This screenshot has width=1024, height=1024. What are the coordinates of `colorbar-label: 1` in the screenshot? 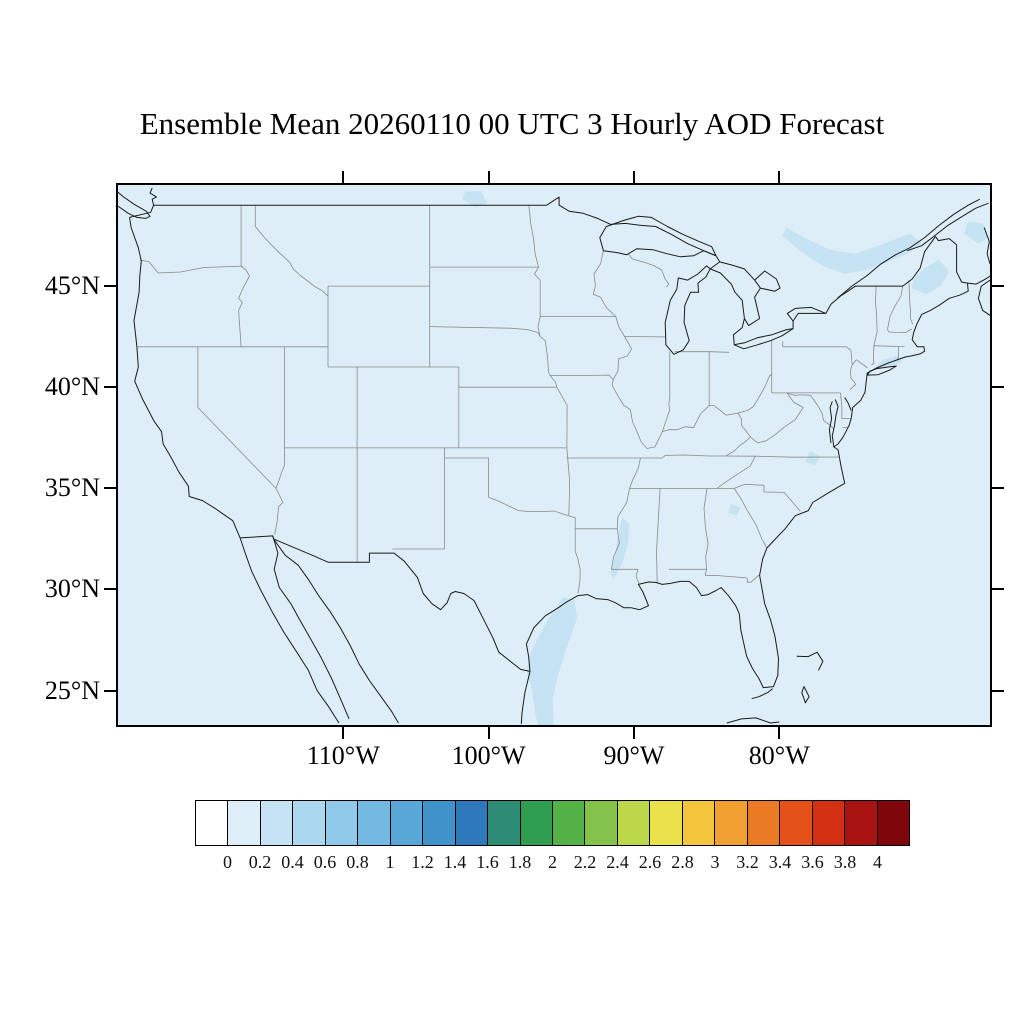 It's located at (390, 862).